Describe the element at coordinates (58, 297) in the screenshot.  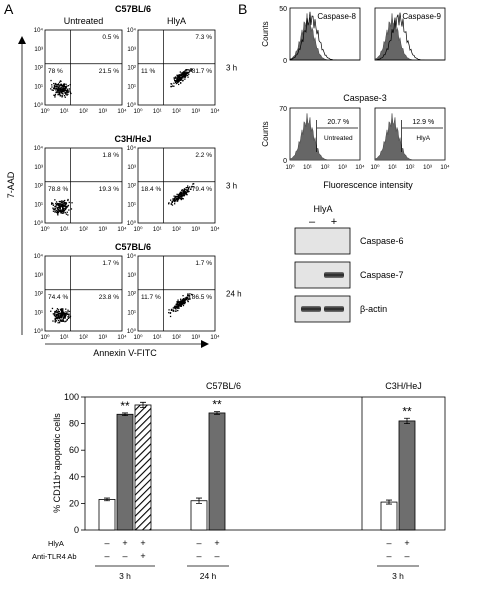
I see `quadrant-percent: 74.4 %` at that location.